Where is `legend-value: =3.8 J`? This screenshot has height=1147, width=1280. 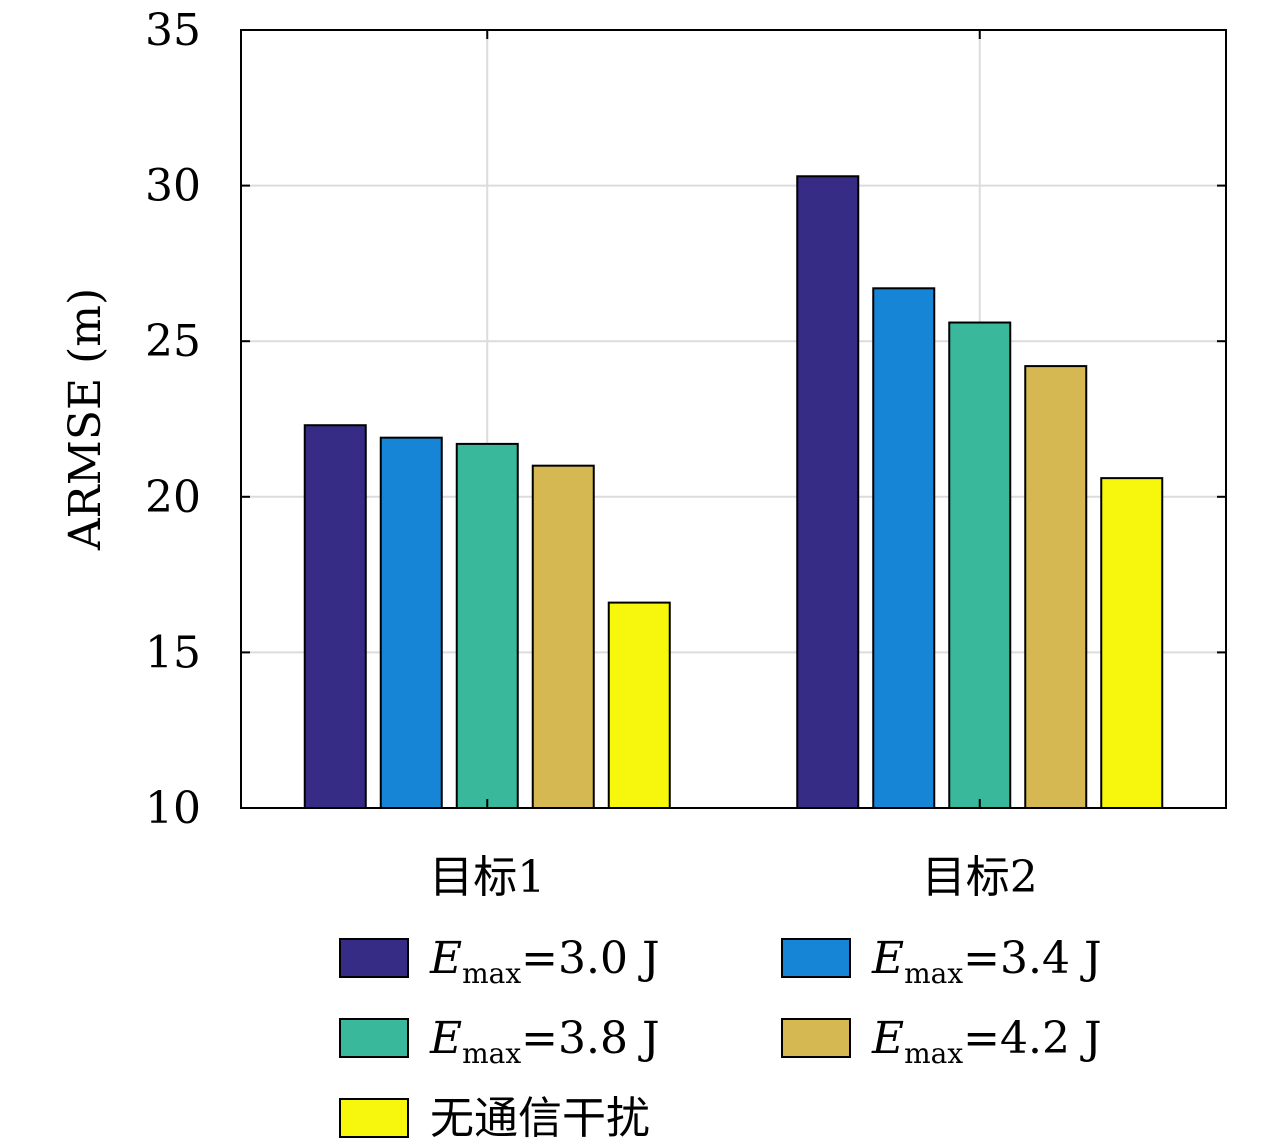
legend-value: =3.8 J is located at coordinates (590, 1038).